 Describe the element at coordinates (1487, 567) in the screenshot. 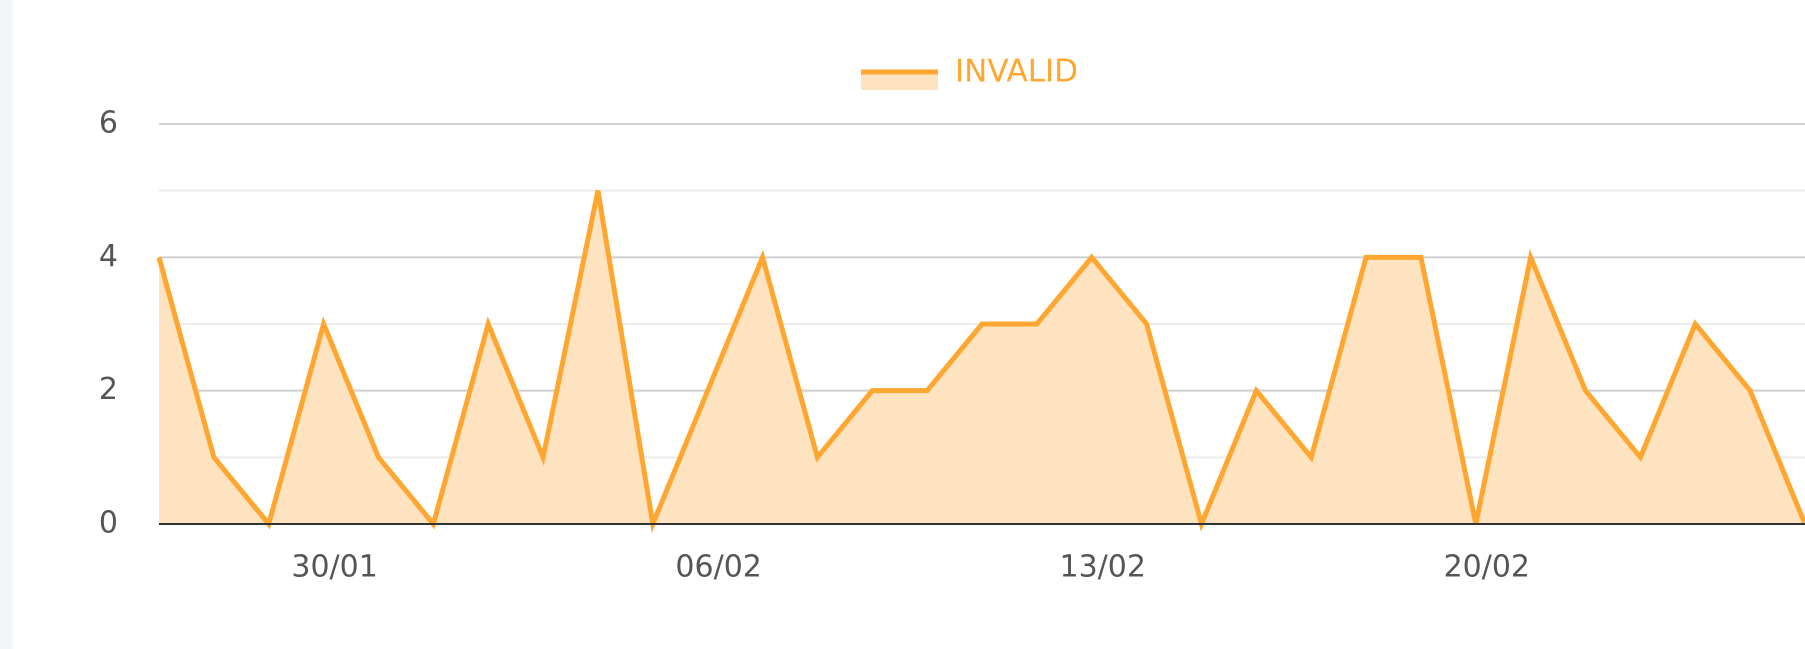

I see `x-tick-label: 20/02` at that location.